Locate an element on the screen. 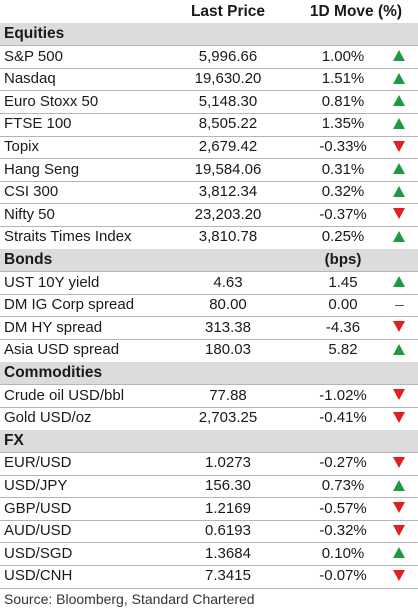 The height and width of the screenshot is (611, 418). table-row: GBP/USD 1.2169 -0.57% is located at coordinates (209, 509).